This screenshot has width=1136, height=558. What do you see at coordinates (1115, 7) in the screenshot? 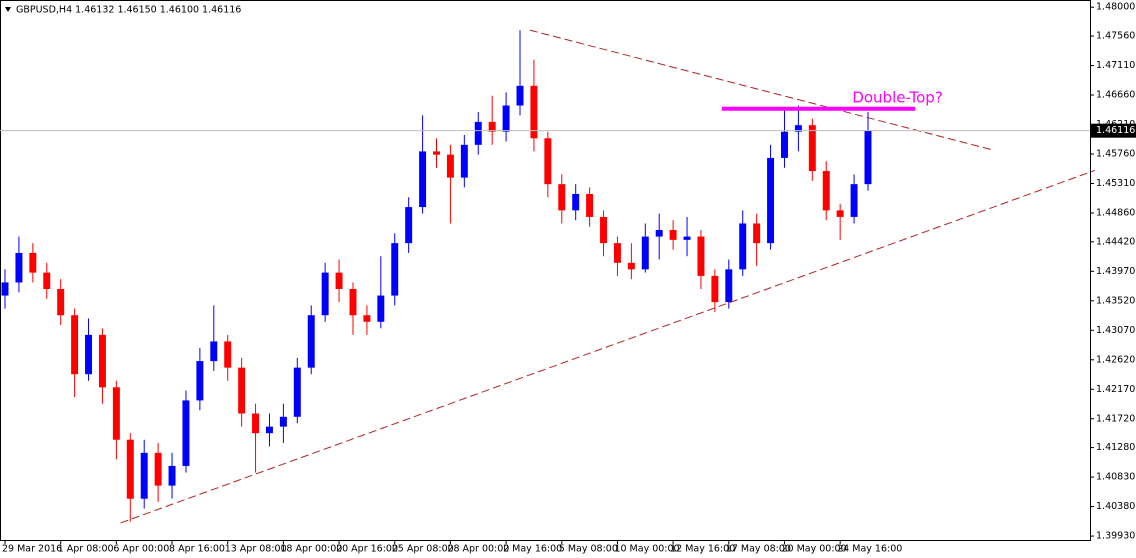
I see `y-tick-label: 1.48000` at bounding box center [1115, 7].